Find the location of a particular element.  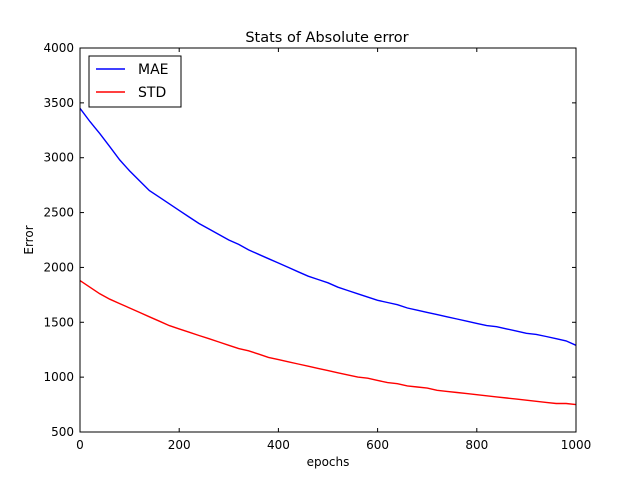

legend-label-mae: MAE is located at coordinates (153, 70).